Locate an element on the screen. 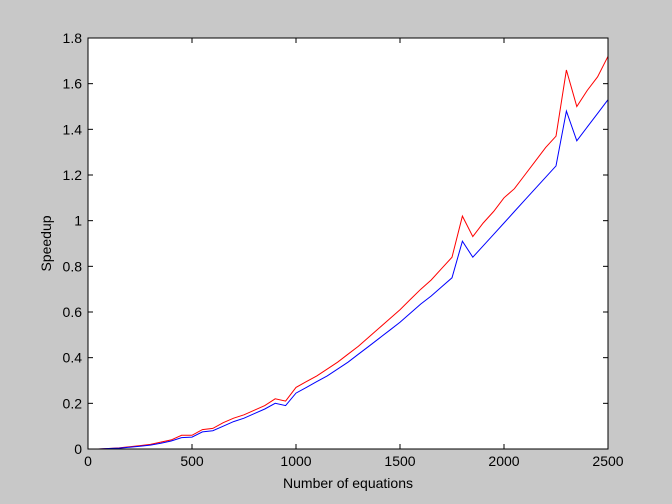 The width and height of the screenshot is (672, 504). x-tick-label: 1500 is located at coordinates (399, 461).